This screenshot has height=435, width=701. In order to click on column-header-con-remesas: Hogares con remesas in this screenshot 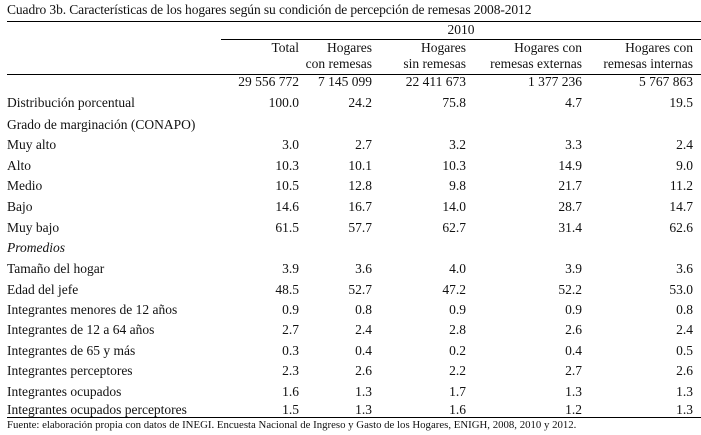, I will do `click(339, 56)`.